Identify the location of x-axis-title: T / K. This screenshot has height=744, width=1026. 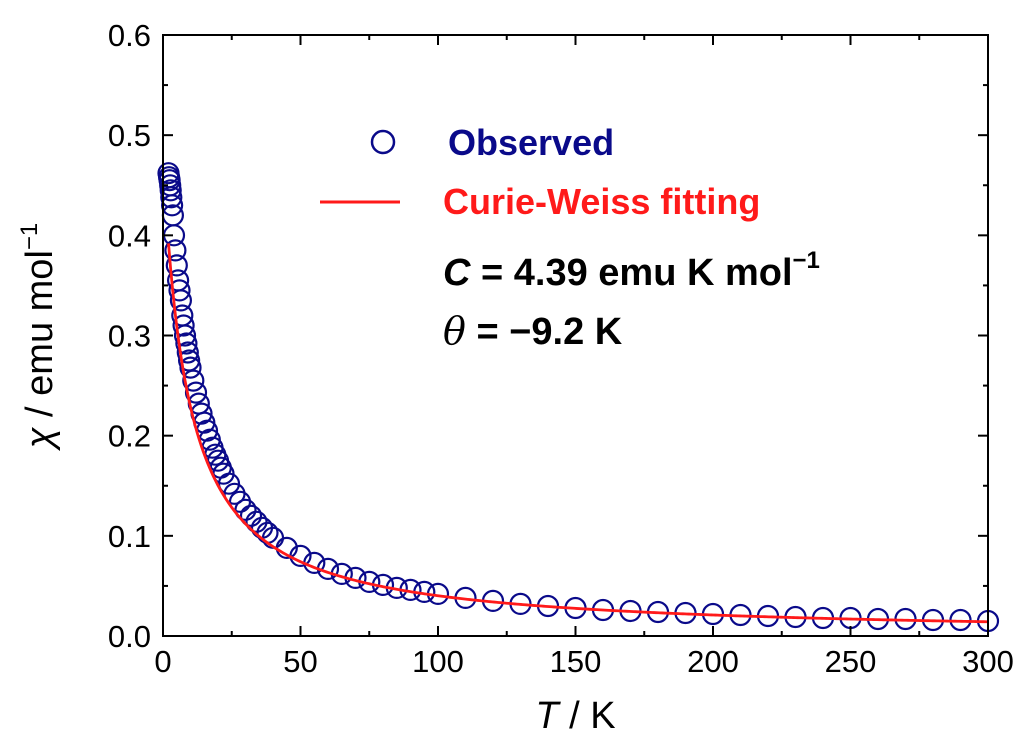
(575, 716).